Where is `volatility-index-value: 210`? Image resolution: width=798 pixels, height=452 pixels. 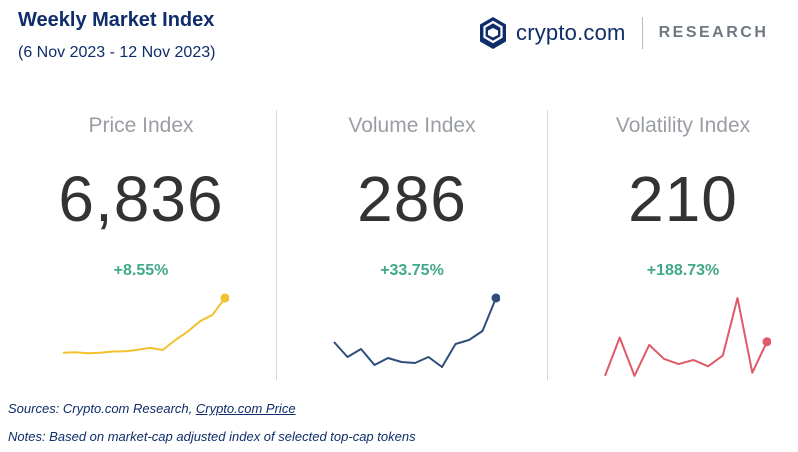
volatility-index-value: 210 is located at coordinates (683, 199).